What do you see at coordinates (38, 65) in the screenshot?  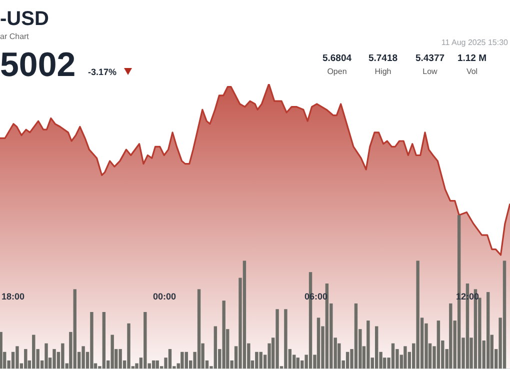 I see `annotation: 5002` at bounding box center [38, 65].